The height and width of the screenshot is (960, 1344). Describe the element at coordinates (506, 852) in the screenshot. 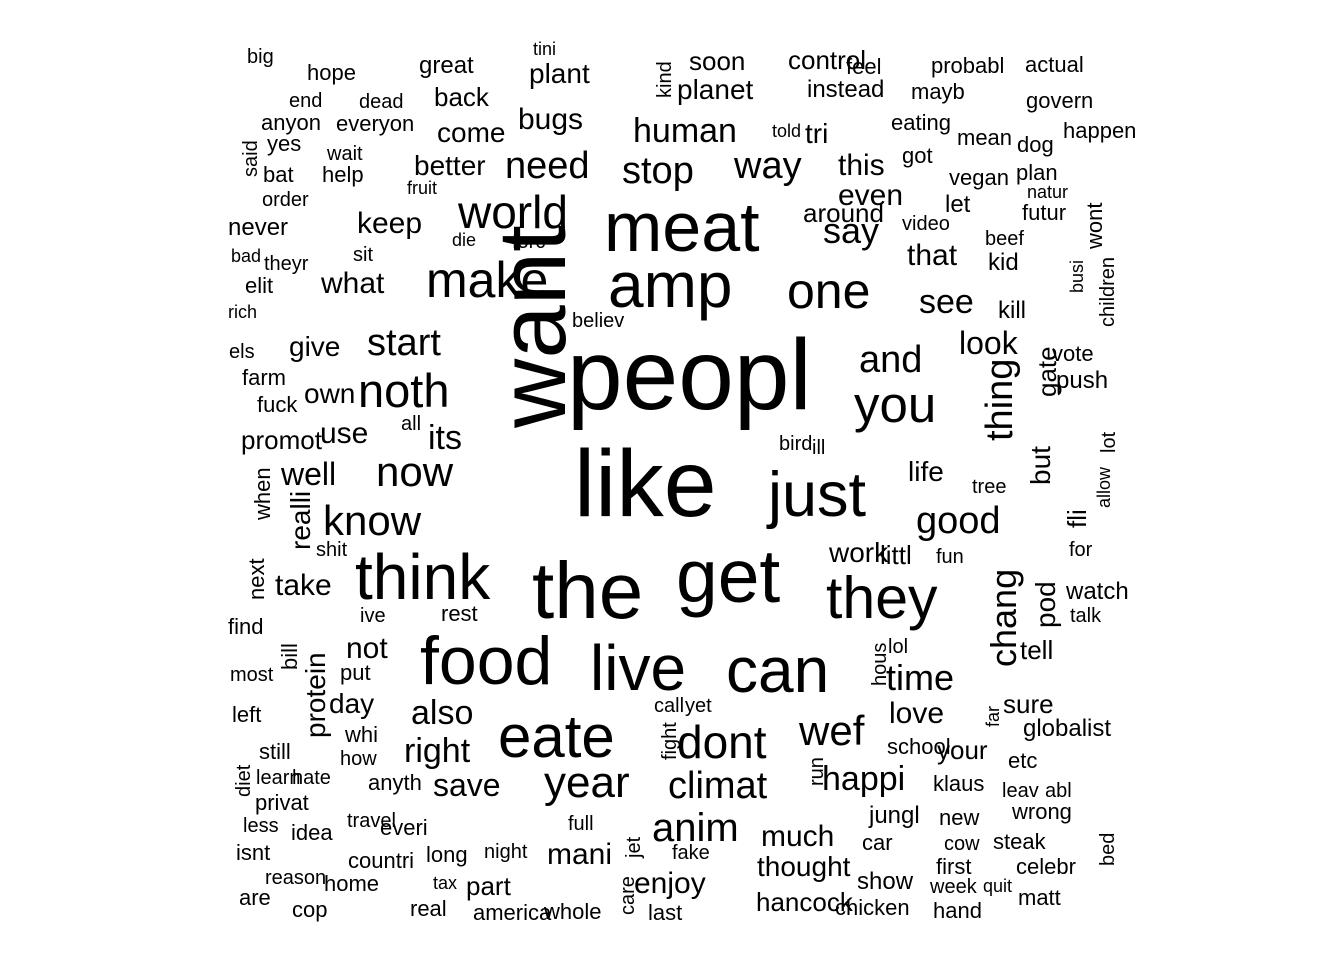

I see `word-night: night` at that location.